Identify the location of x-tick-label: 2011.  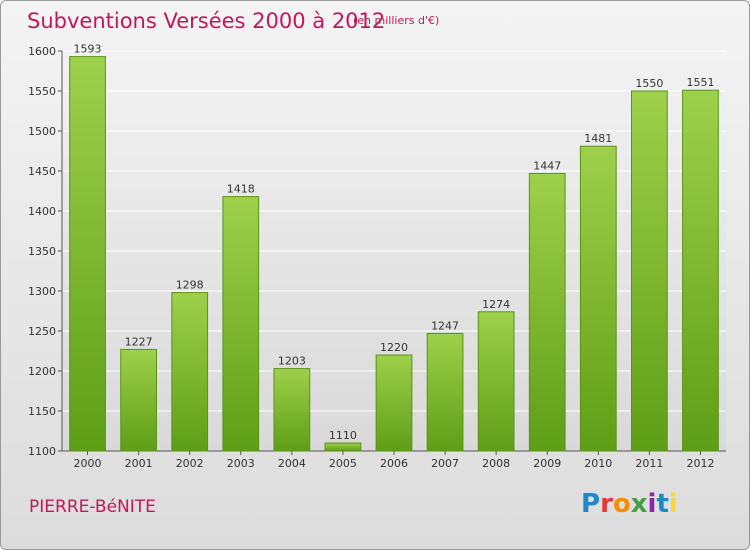
(649, 463).